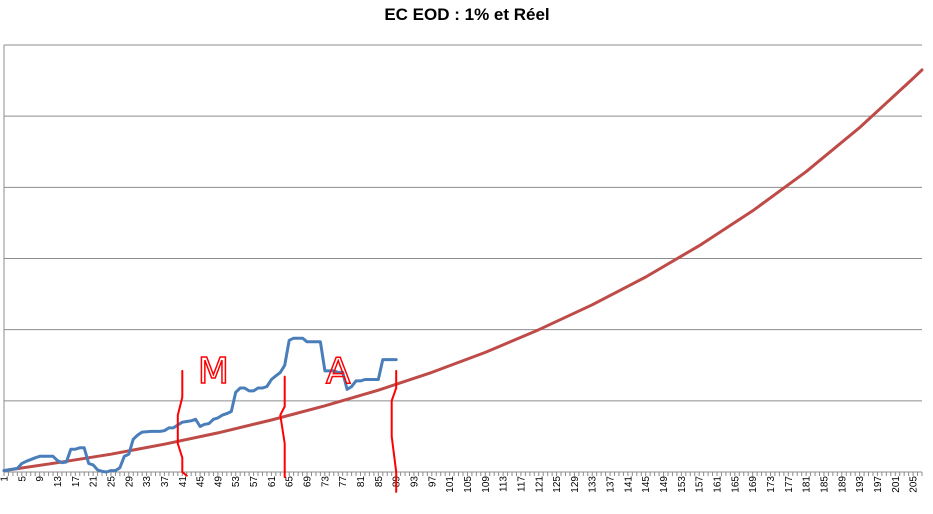 The width and height of the screenshot is (933, 514). What do you see at coordinates (308, 482) in the screenshot?
I see `x-tick-label: 69` at bounding box center [308, 482].